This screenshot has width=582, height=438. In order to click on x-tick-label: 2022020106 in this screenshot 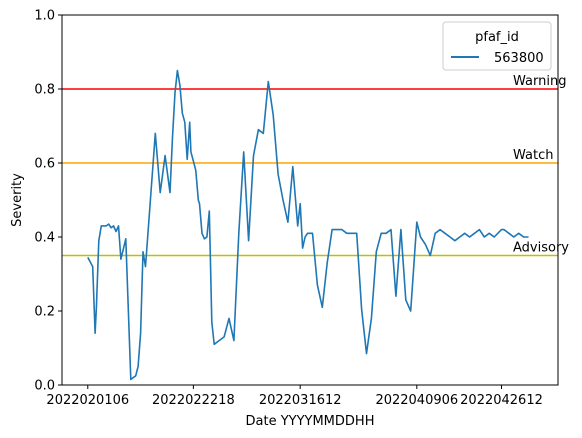, I will do `click(87, 400)`.